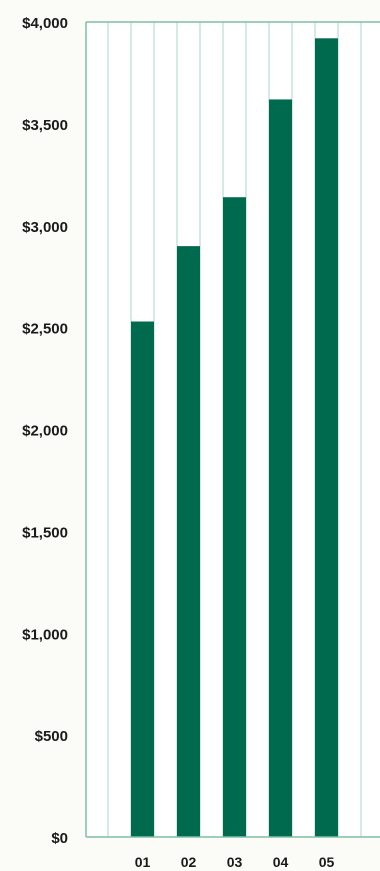 This screenshot has height=871, width=380. What do you see at coordinates (51, 736) in the screenshot?
I see `y-tick-label: $500` at bounding box center [51, 736].